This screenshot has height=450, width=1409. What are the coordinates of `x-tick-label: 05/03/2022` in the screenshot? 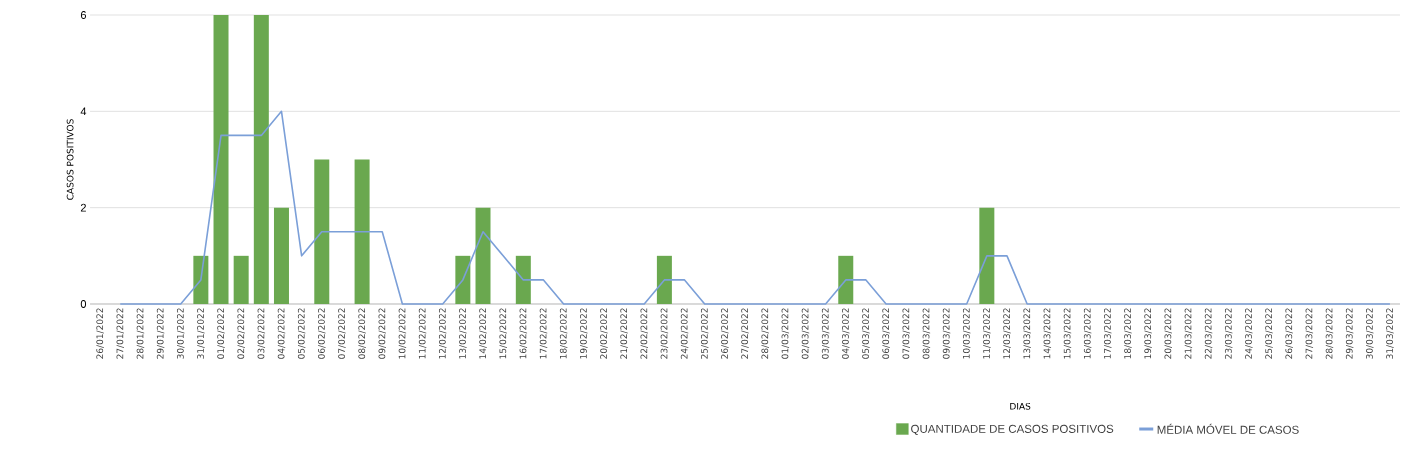 It's located at (866, 333).